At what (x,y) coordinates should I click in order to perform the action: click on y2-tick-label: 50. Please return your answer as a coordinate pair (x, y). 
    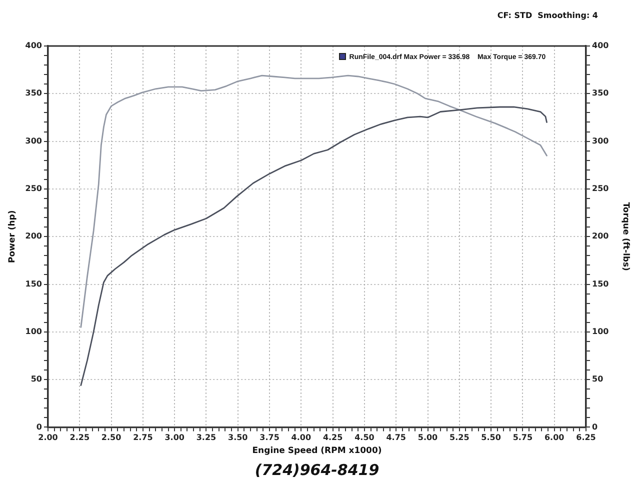
    Looking at the image, I should click on (598, 379).